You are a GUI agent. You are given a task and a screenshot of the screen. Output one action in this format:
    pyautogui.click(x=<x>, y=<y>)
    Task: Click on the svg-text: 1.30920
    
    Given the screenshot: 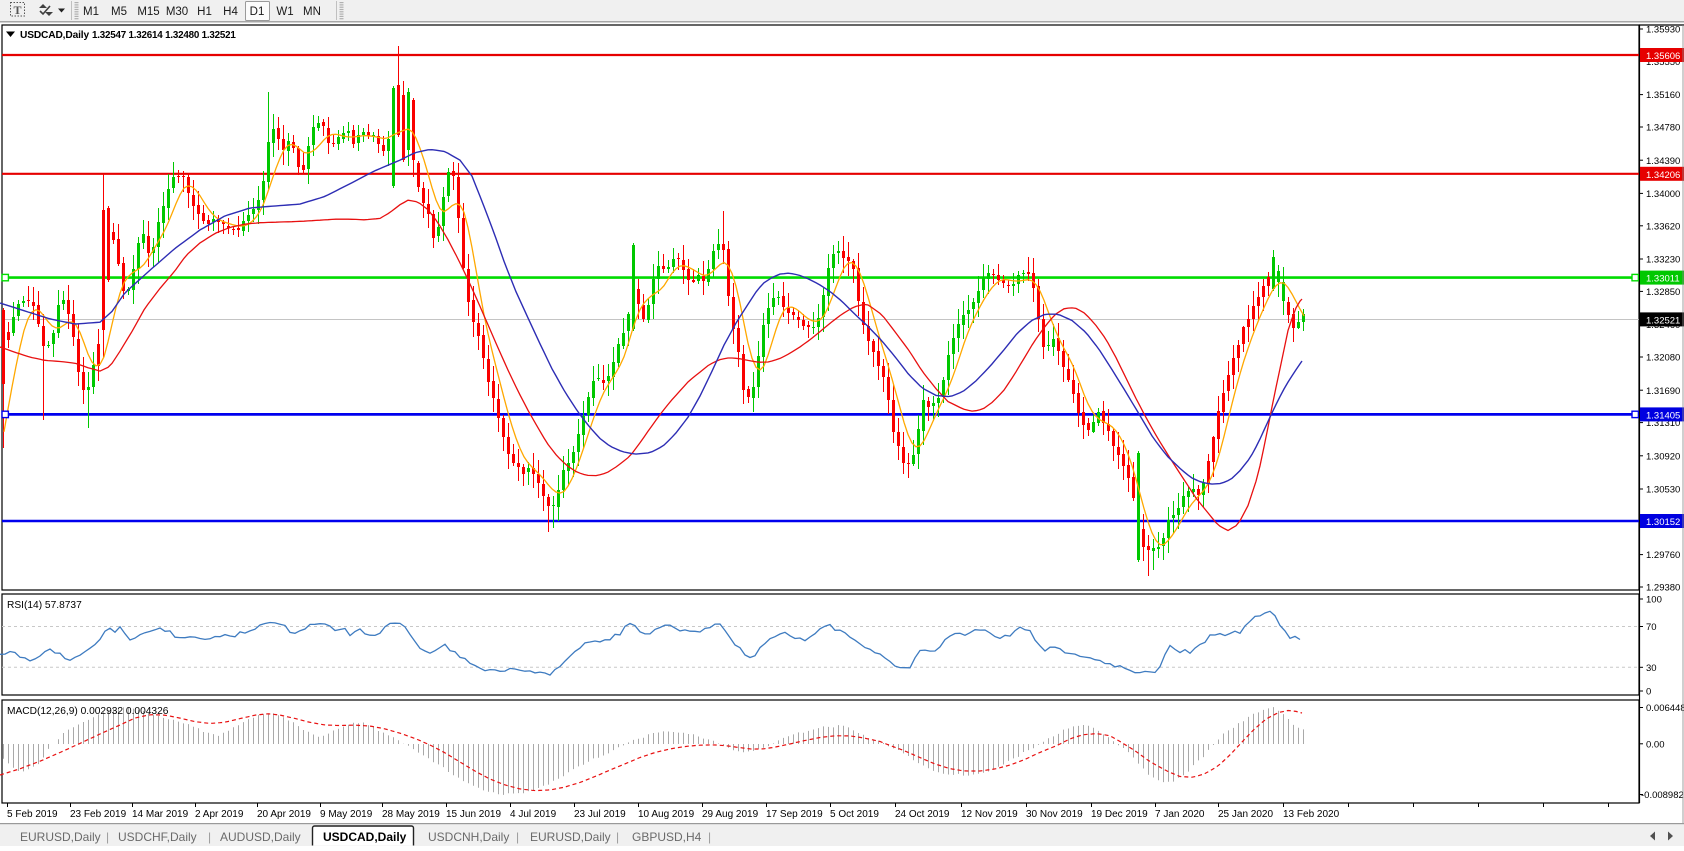 What is the action you would take?
    pyautogui.click(x=1663, y=456)
    